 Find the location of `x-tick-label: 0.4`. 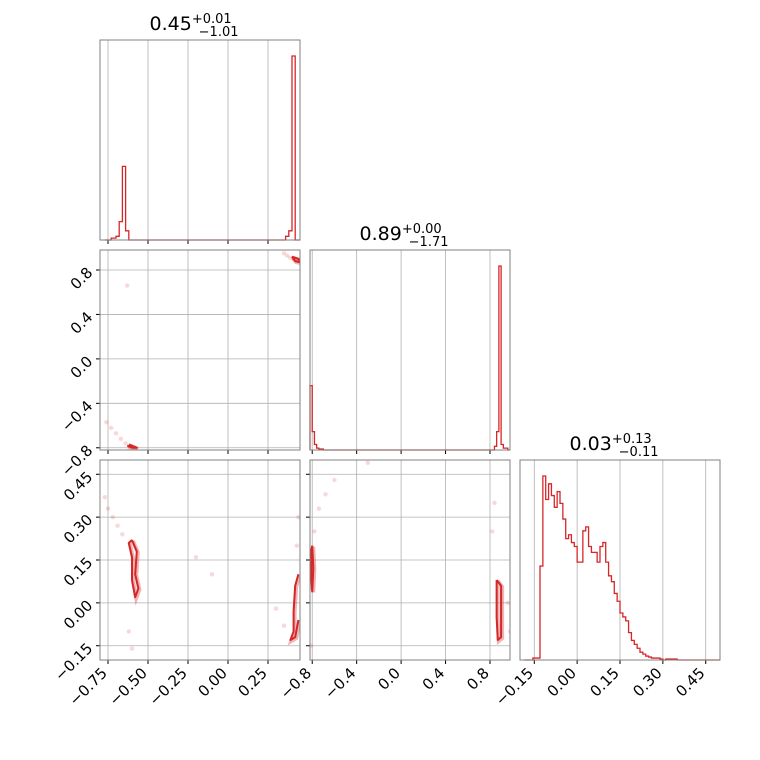

x-tick-label: 0.4 is located at coordinates (434, 679).